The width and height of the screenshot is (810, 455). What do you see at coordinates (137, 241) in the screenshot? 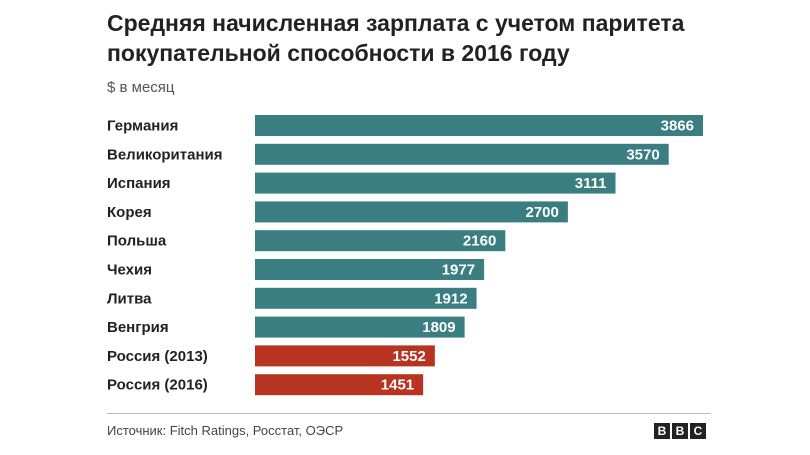
I see `category-label: Польша` at bounding box center [137, 241].